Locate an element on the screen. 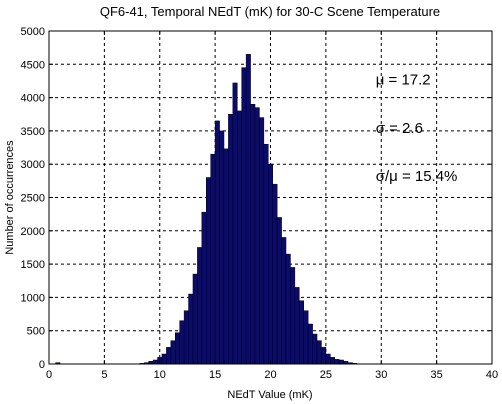 The image size is (502, 404). x-tick-label: 5 is located at coordinates (104, 375).